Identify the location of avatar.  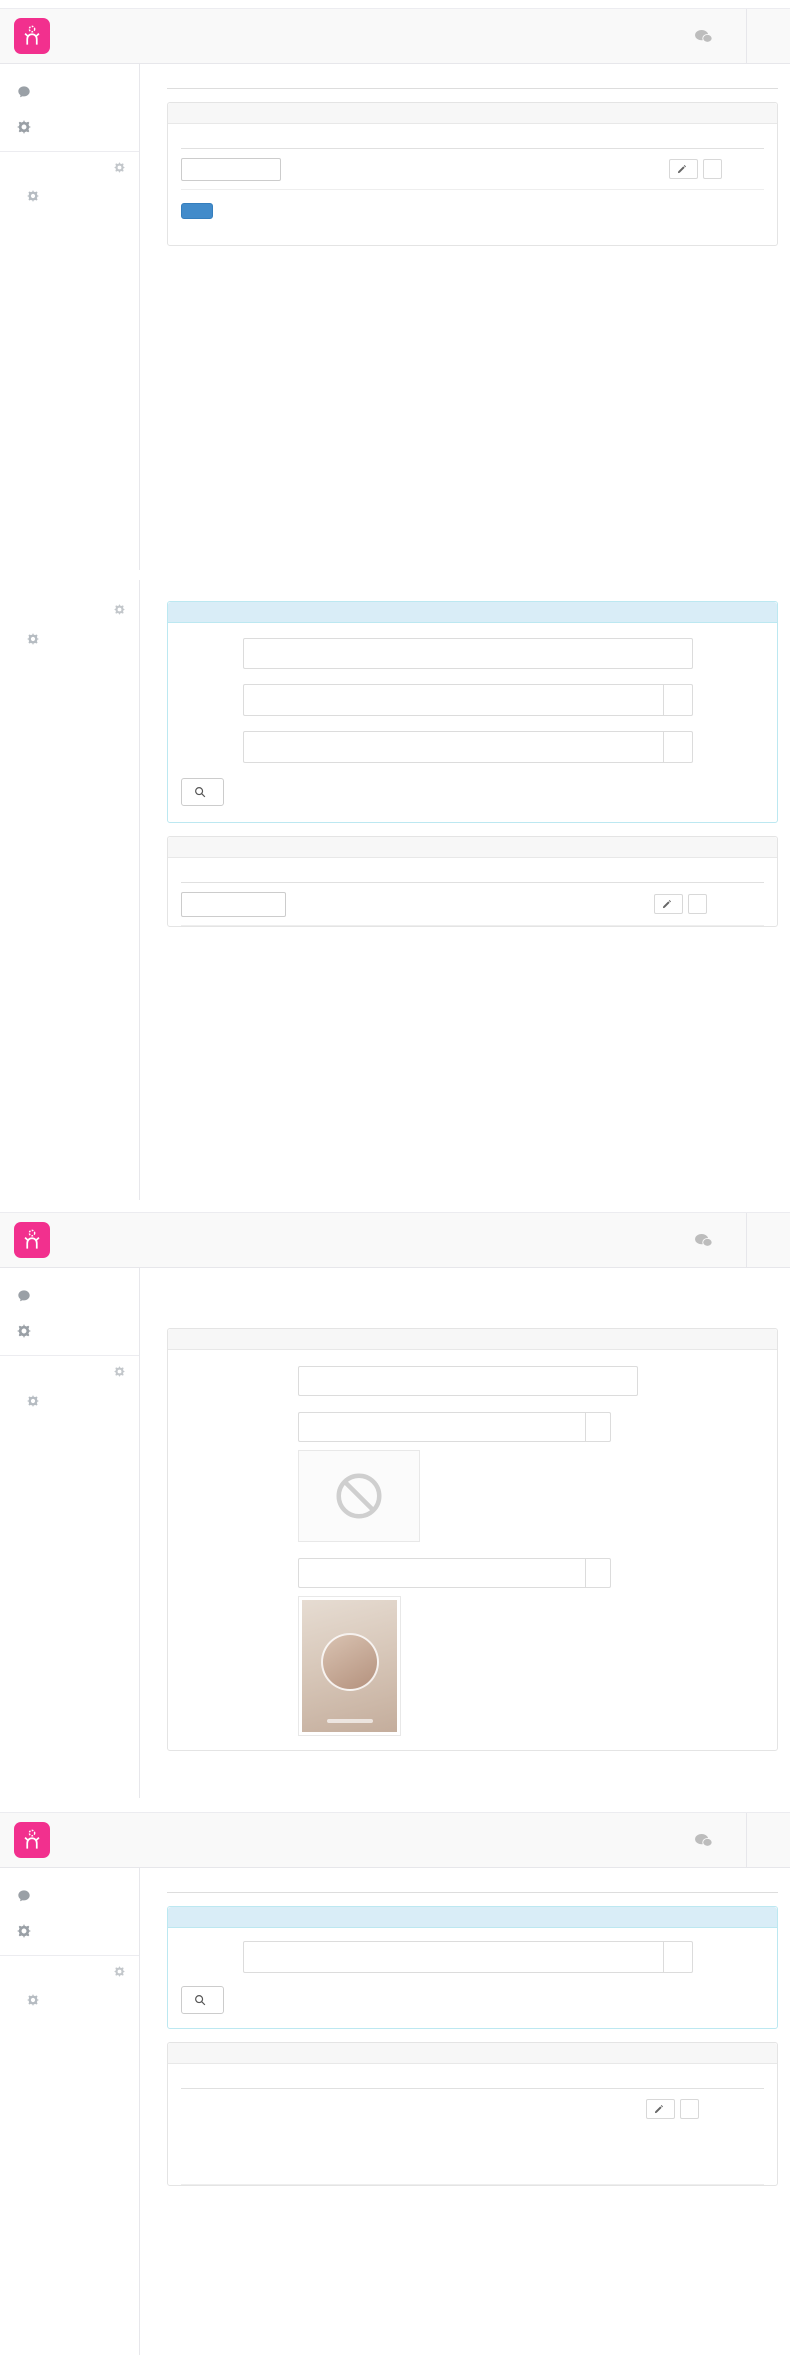
(310, 2135).